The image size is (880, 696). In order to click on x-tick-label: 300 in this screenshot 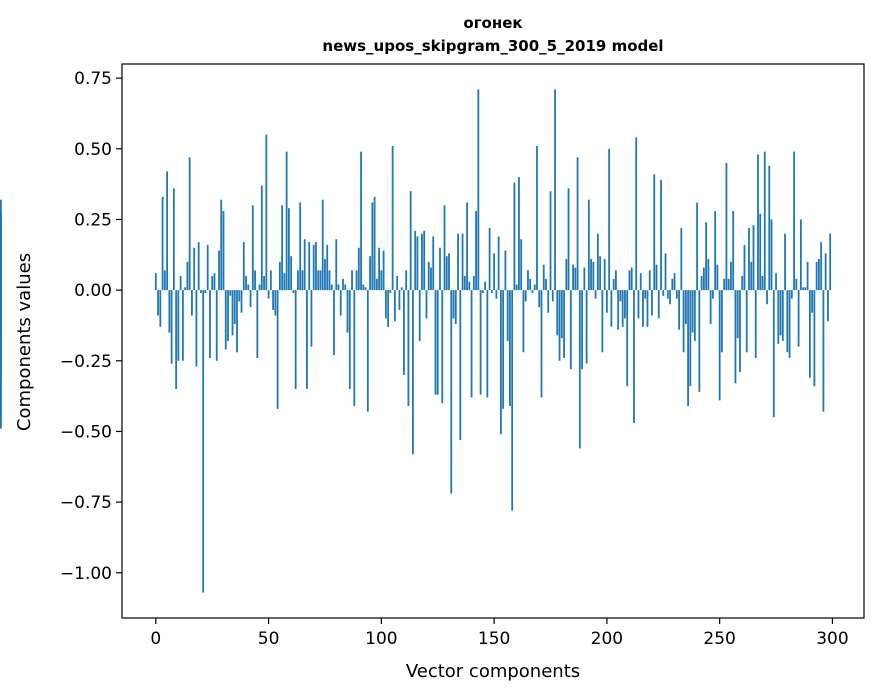, I will do `click(832, 639)`.